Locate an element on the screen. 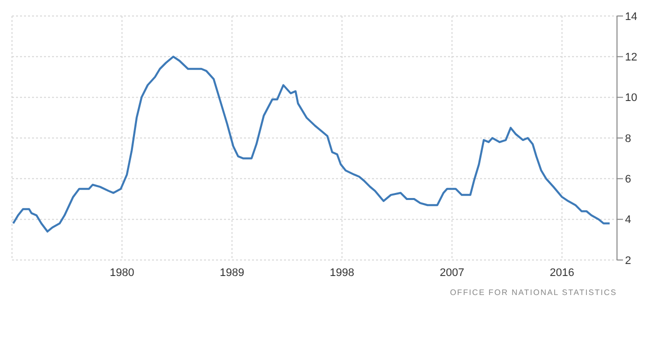 The height and width of the screenshot is (346, 665). y-tick-label: 6 is located at coordinates (628, 180).